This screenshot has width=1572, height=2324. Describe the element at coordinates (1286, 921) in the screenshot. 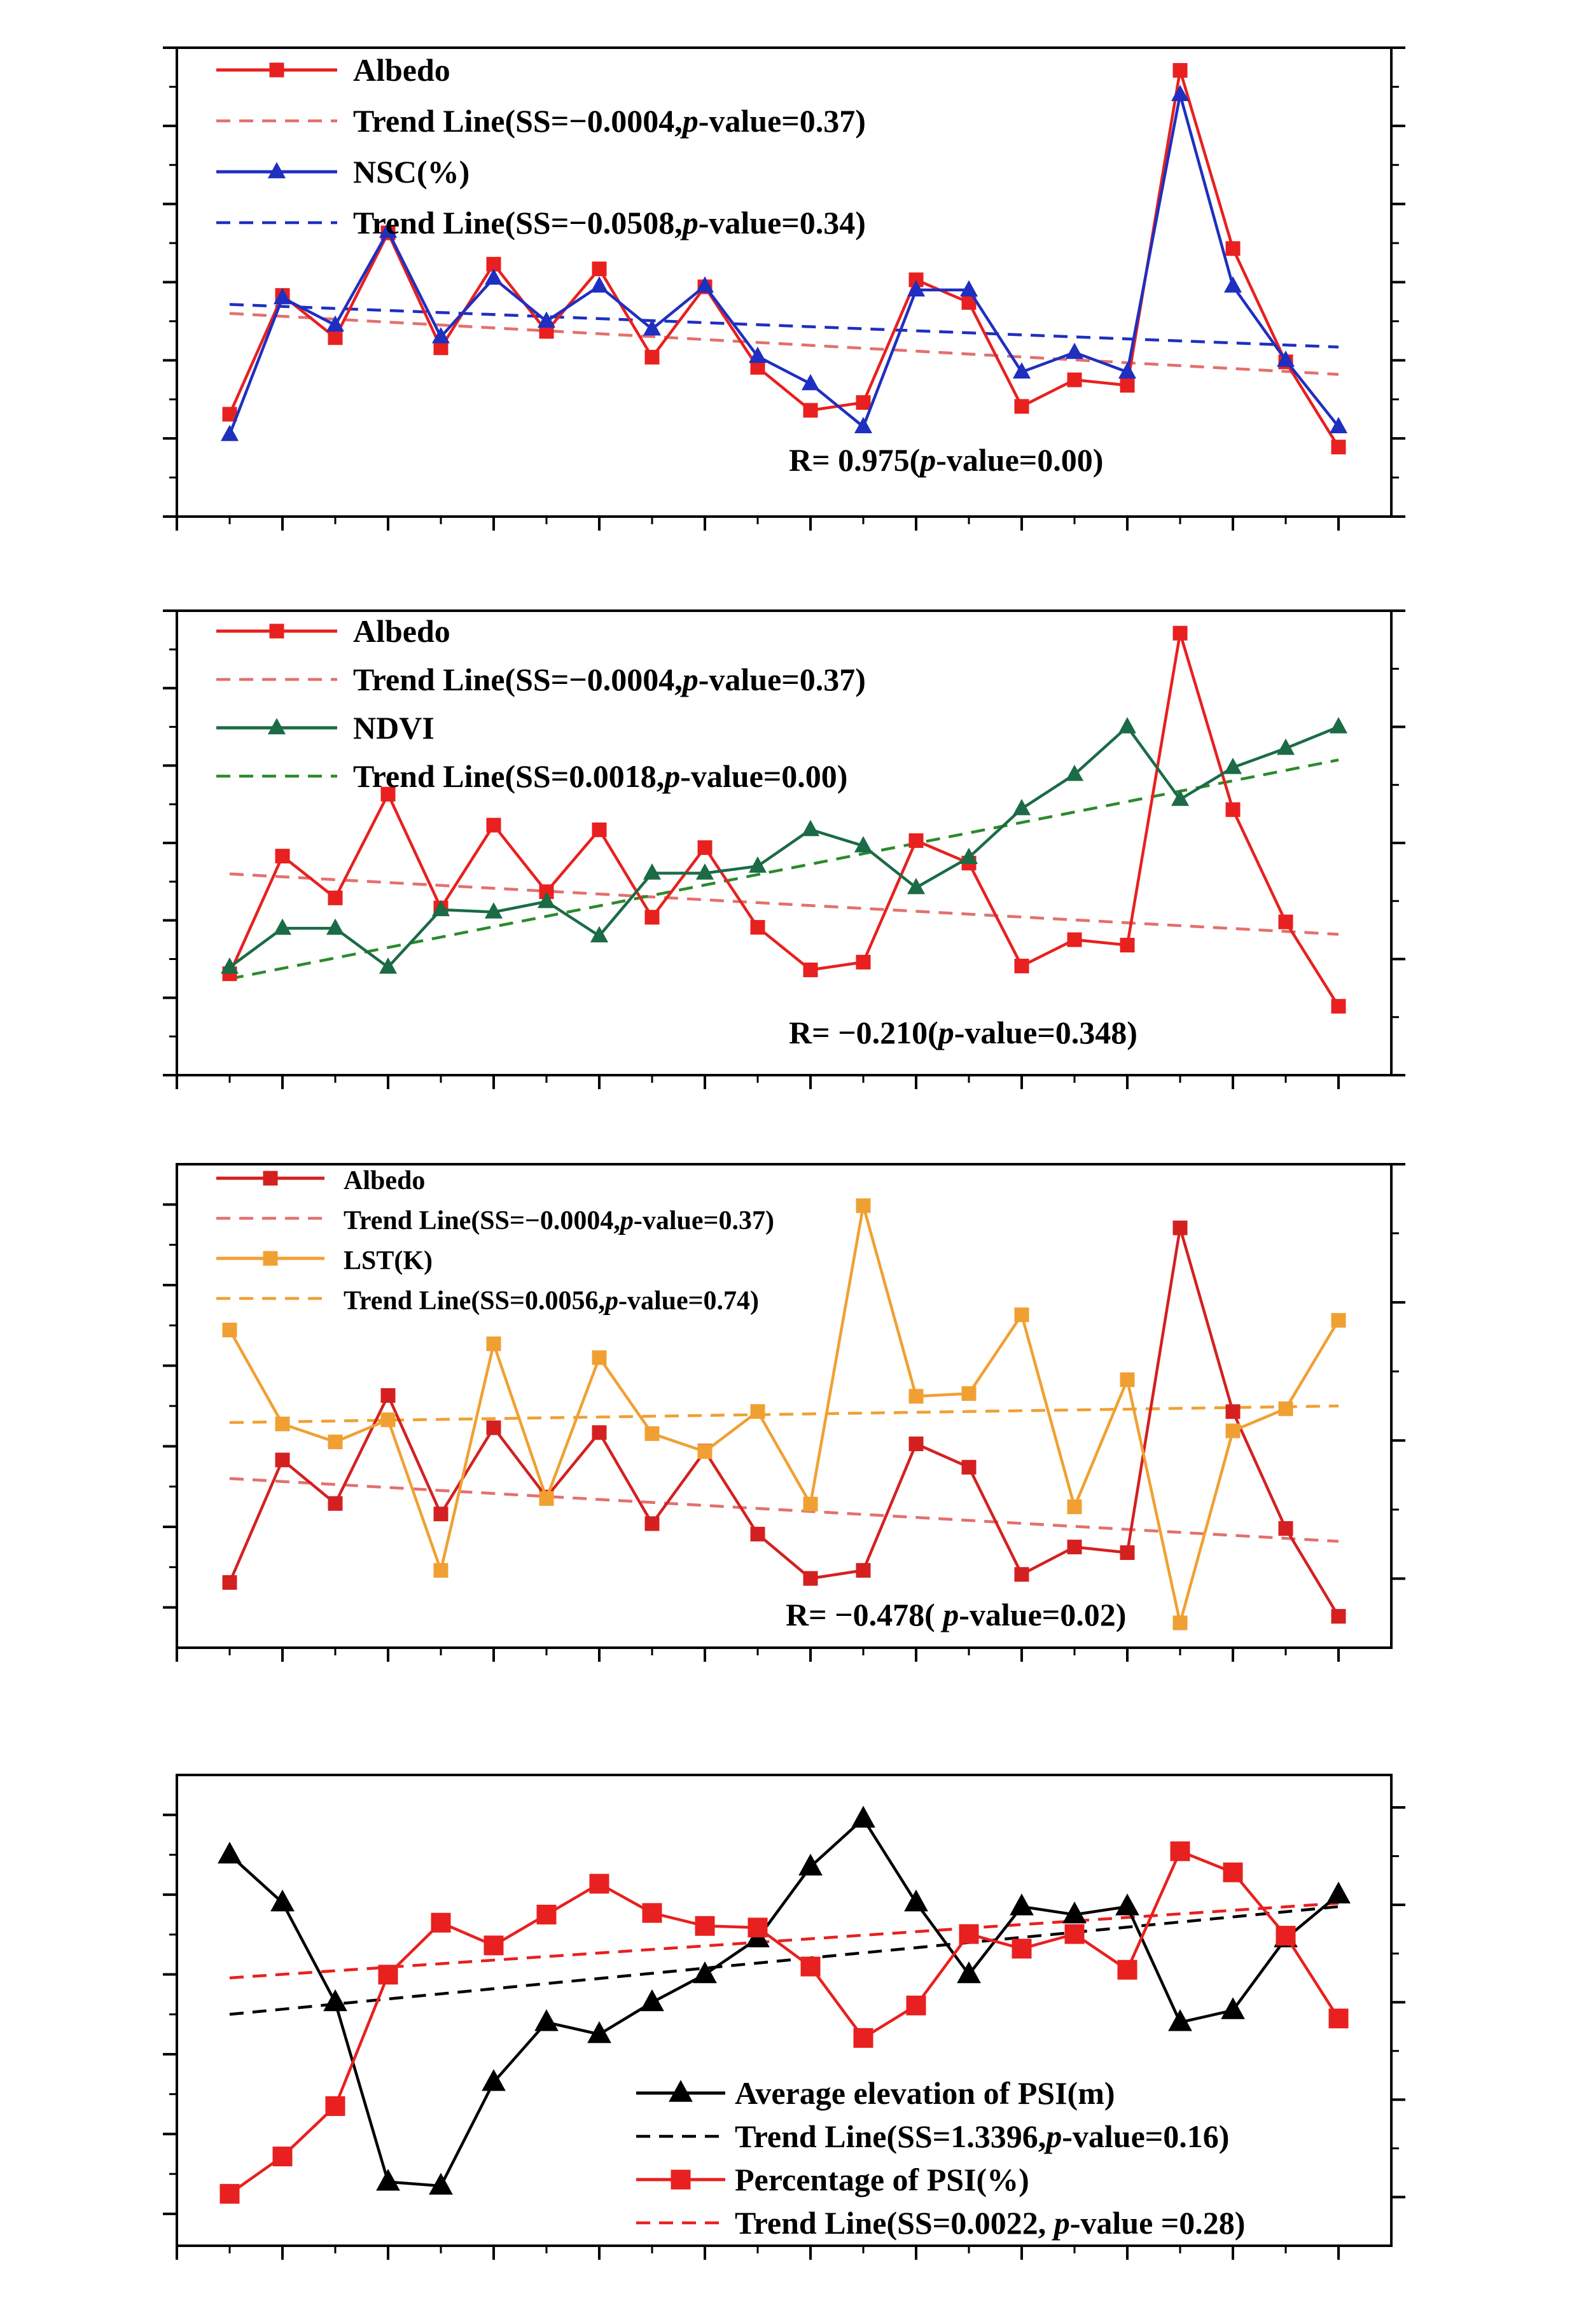

I see `data-point-albedo-2021` at that location.